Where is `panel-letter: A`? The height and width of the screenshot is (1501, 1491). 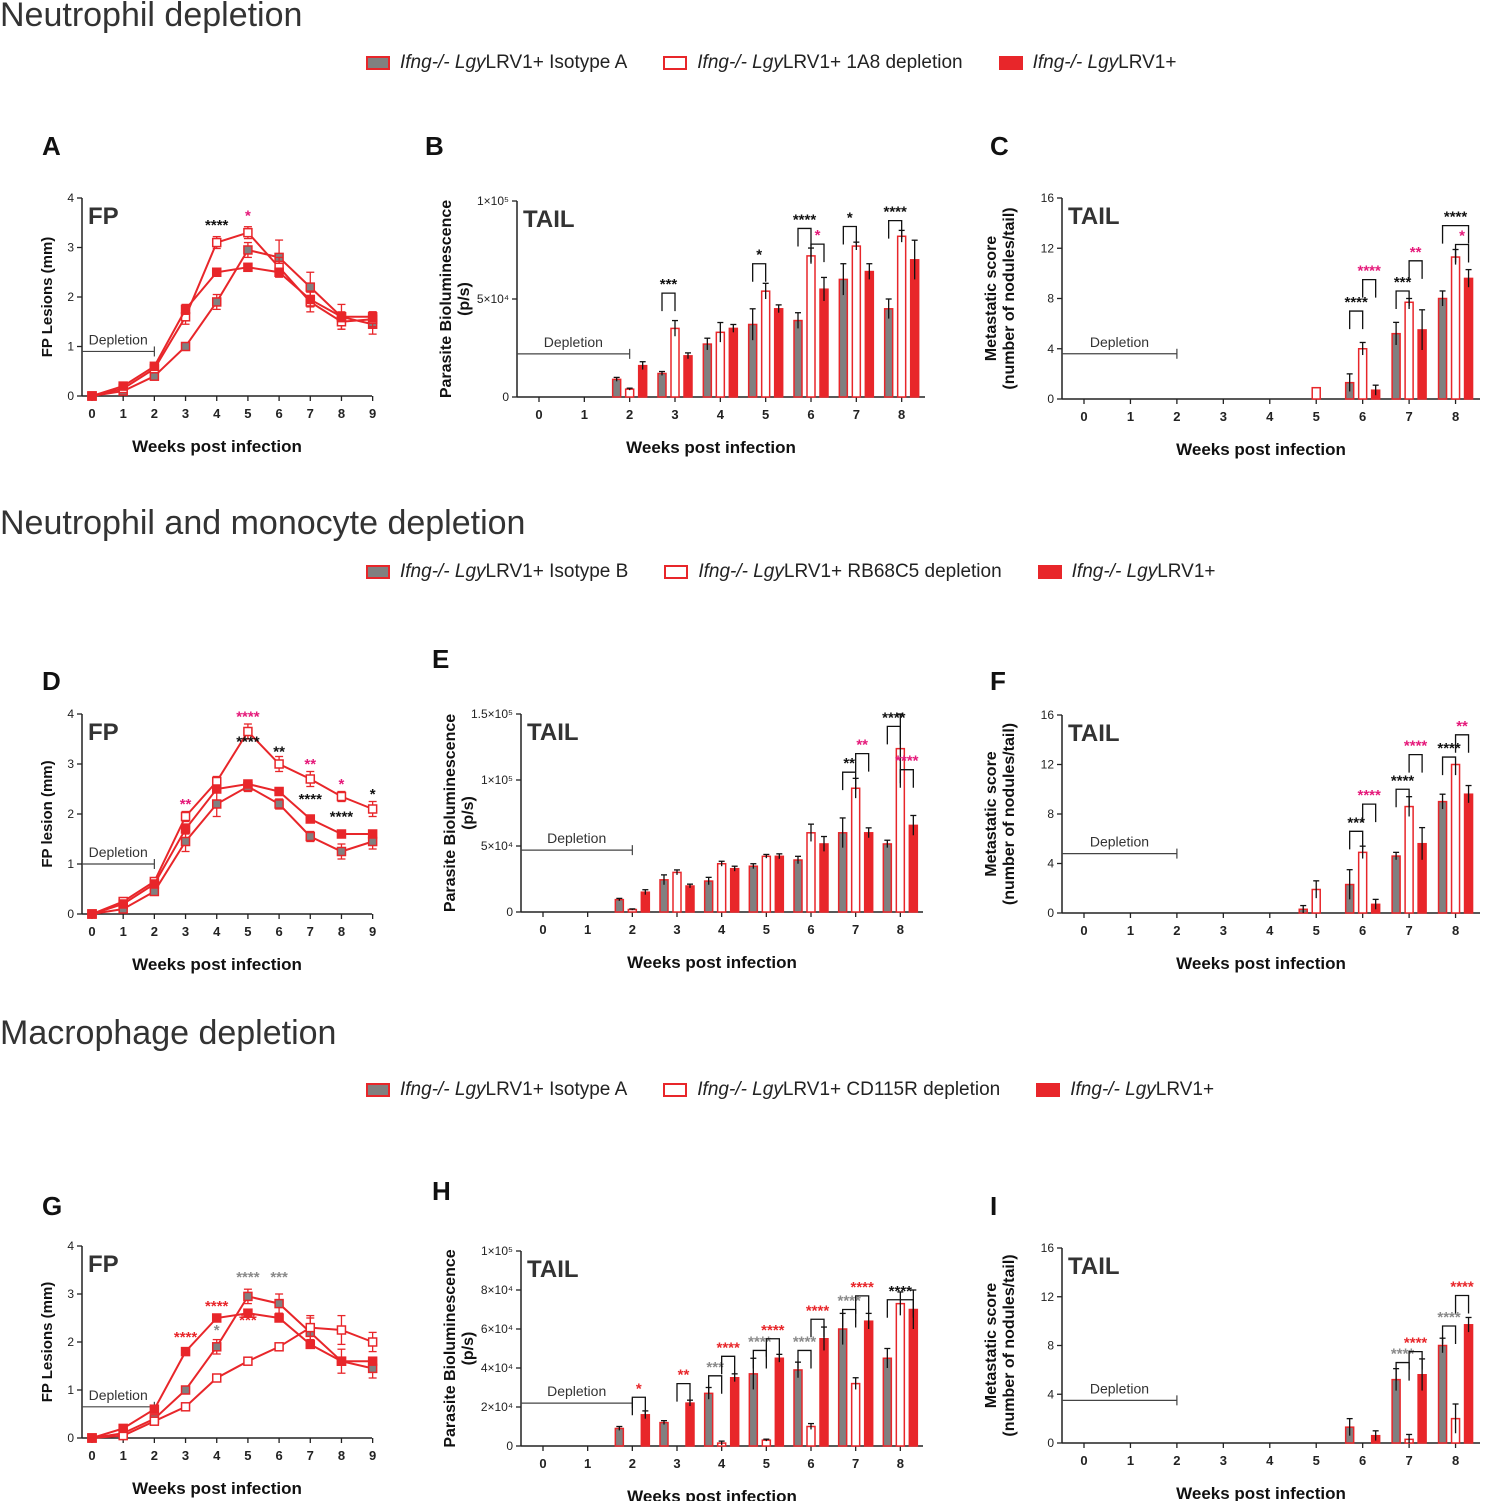
panel-letter: A is located at coordinates (51, 146).